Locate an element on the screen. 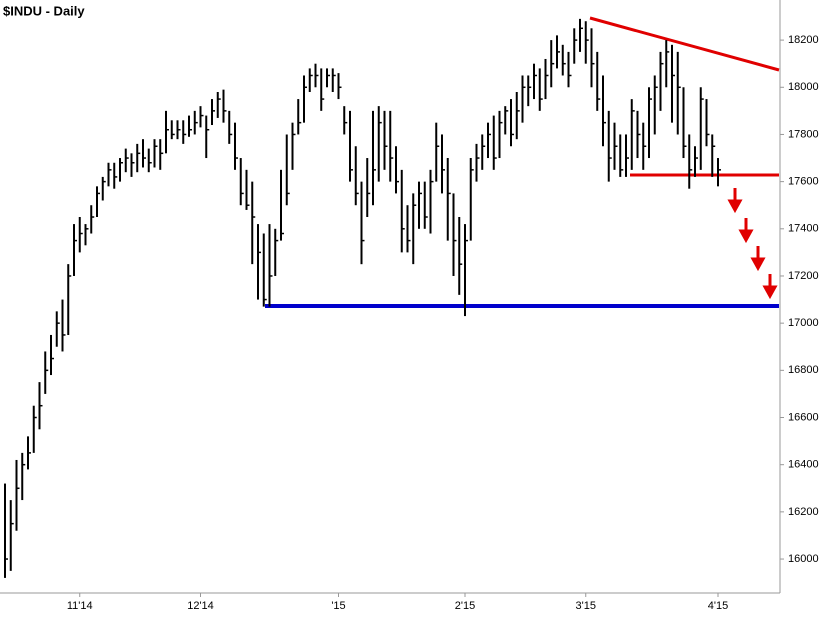 The width and height of the screenshot is (824, 617). y-tick-label: 16400 is located at coordinates (803, 465).